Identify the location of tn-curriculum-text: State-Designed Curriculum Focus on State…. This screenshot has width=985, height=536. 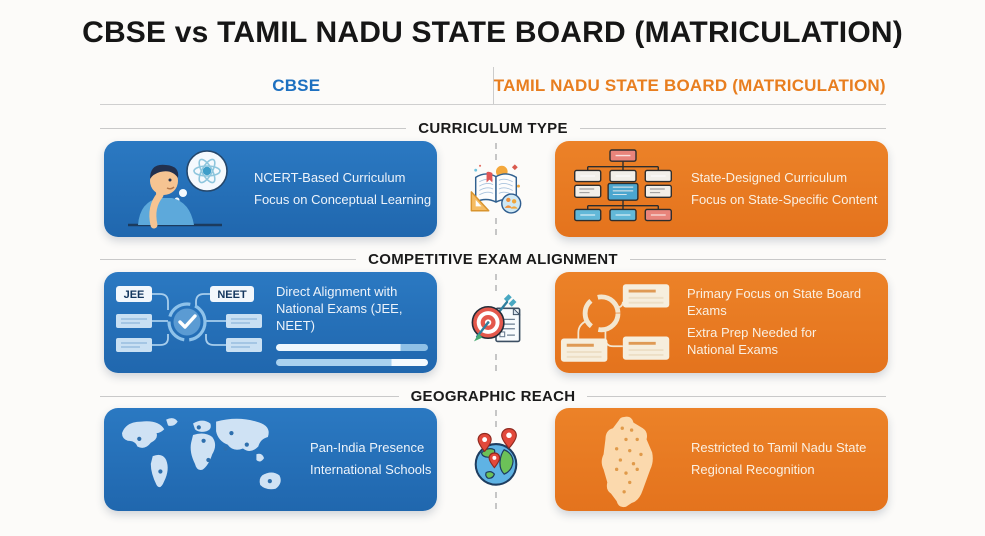
(784, 189).